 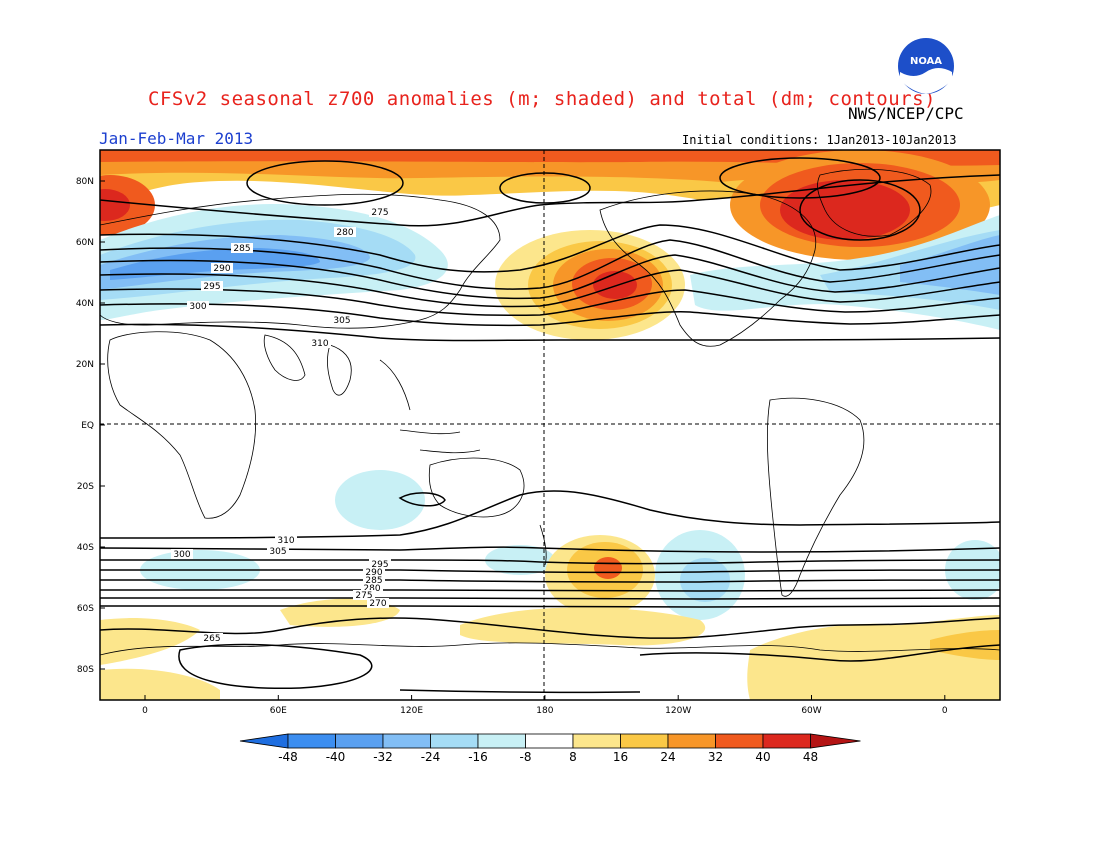 I want to click on colorbar-tick-label: -48, so click(x=288, y=757).